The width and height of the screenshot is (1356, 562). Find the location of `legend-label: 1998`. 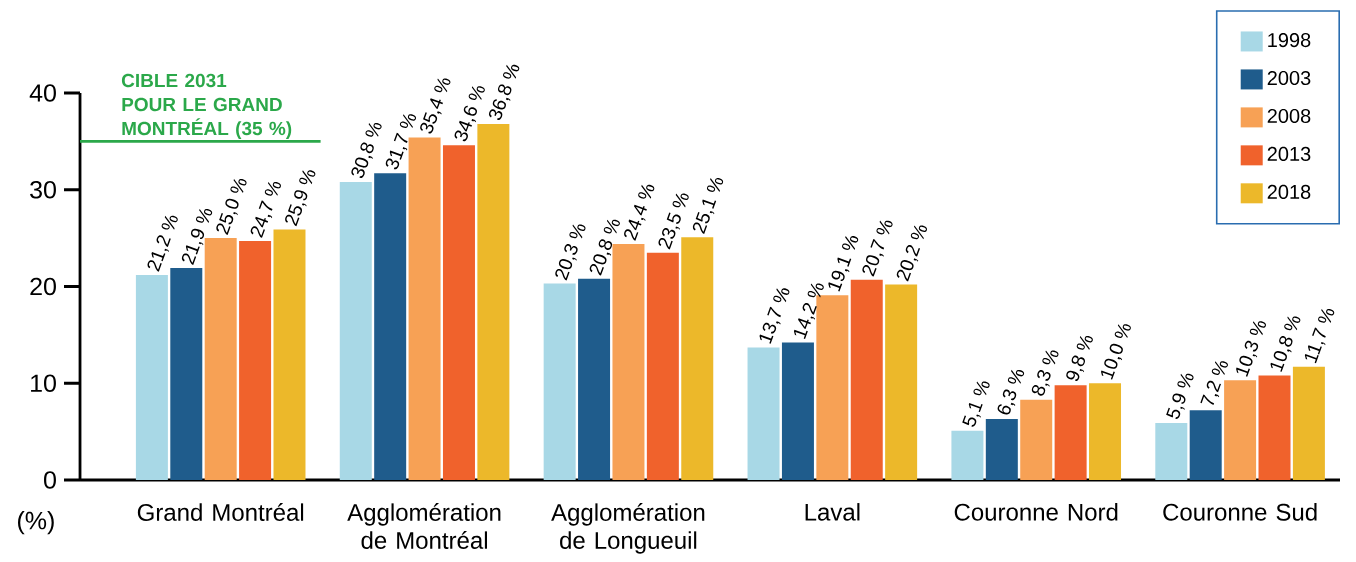

legend-label: 1998 is located at coordinates (1289, 40).